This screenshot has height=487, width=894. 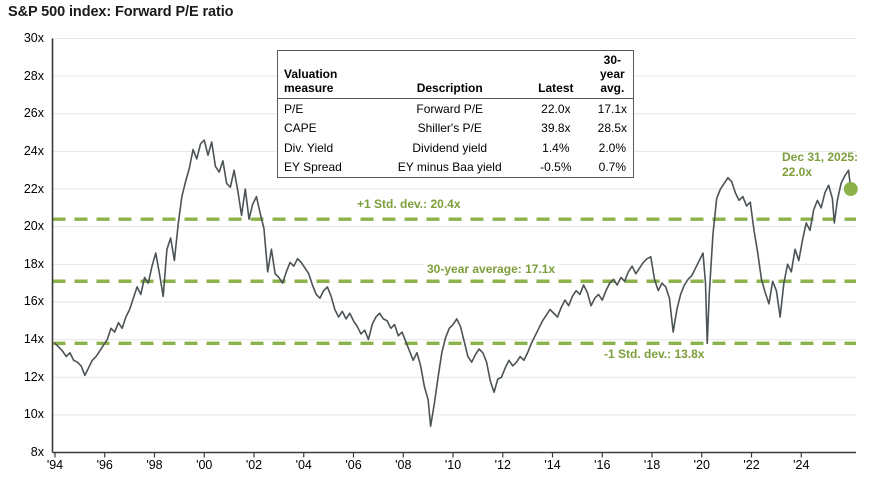 I want to click on header-description: Description, so click(x=450, y=75).